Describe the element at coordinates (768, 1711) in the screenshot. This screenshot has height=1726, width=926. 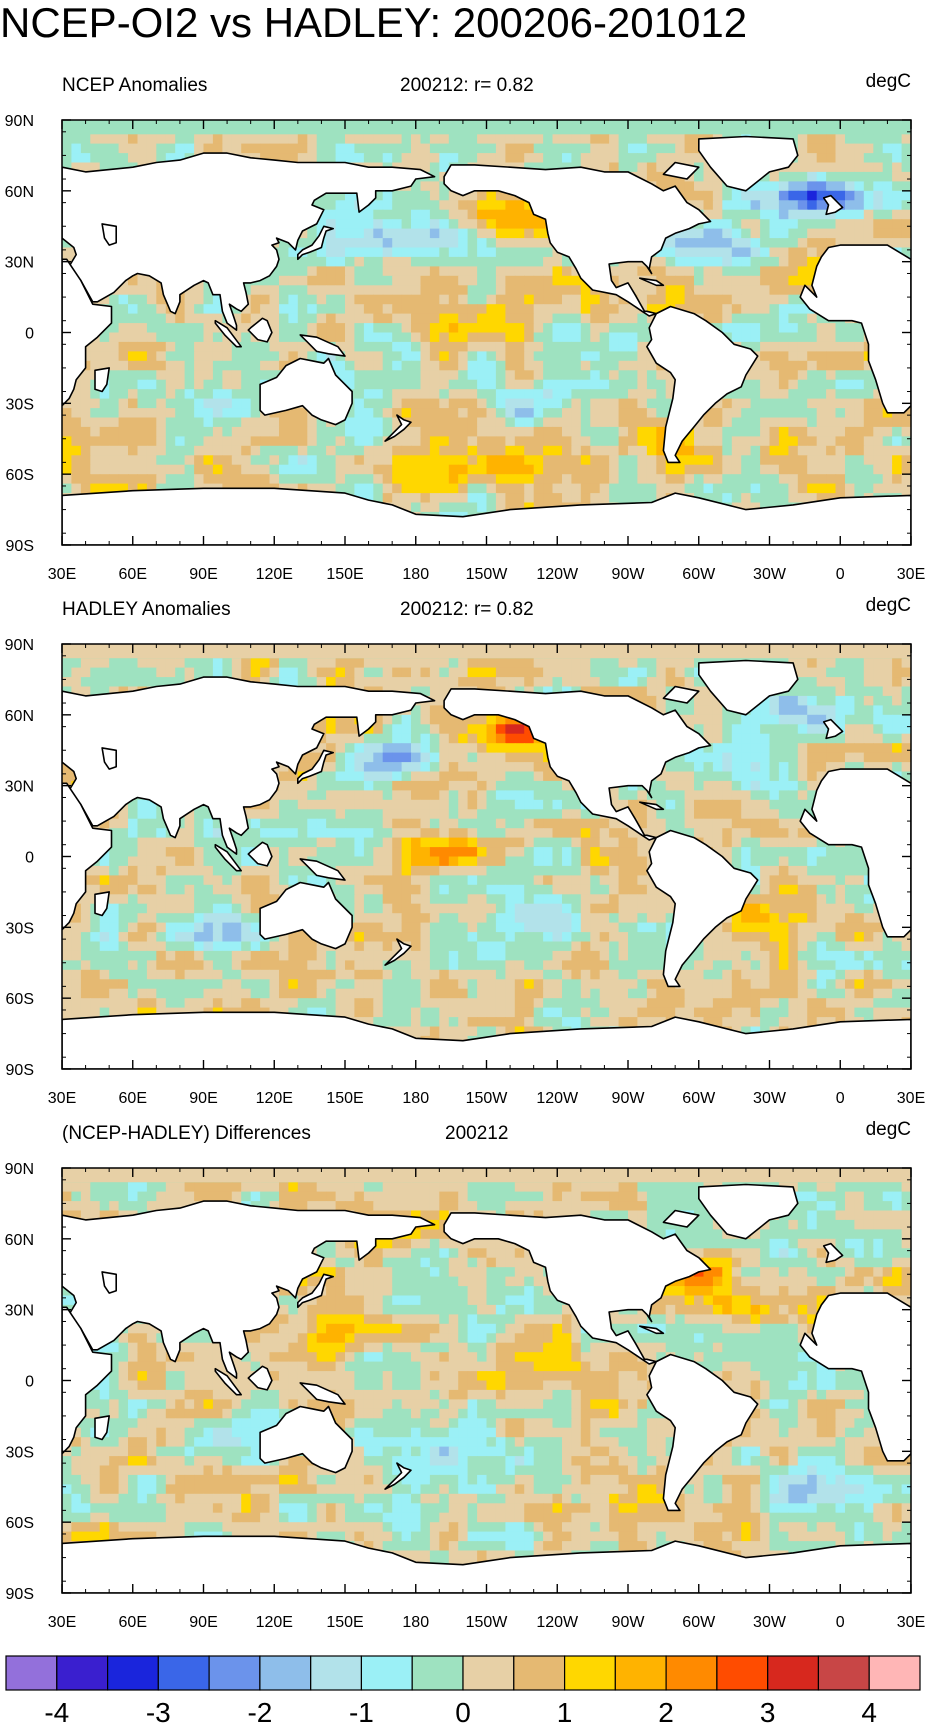
I see `colorbar-tick-label: 3` at that location.